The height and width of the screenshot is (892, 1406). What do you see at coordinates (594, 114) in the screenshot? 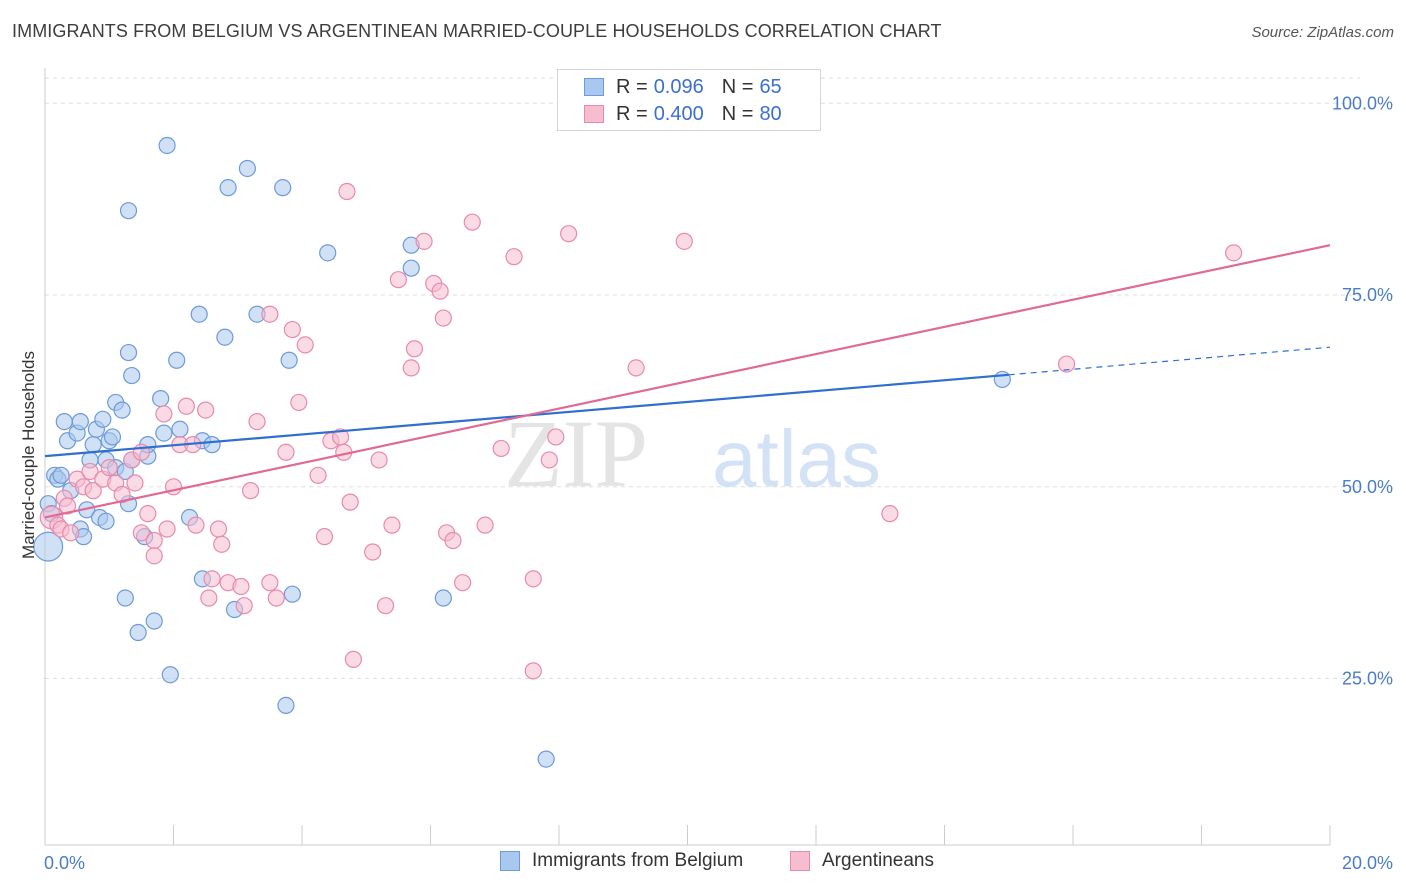
I see `argentina-swatch` at bounding box center [594, 114].